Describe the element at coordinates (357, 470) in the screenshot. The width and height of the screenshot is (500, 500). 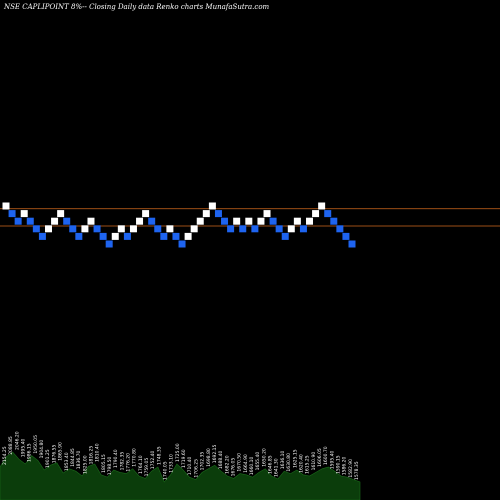
I see `volume-label: 1578.35` at that location.